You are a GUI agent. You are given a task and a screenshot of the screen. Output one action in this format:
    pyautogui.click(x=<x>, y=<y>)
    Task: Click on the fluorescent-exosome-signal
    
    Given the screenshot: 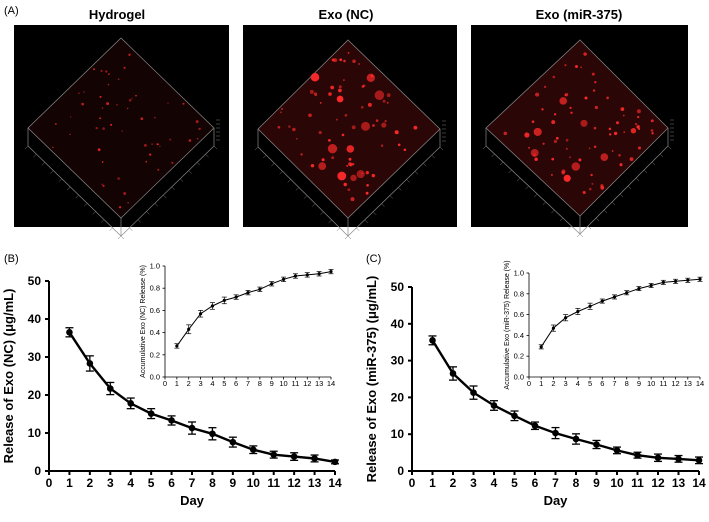 What is the action you would take?
    pyautogui.click(x=578, y=123)
    